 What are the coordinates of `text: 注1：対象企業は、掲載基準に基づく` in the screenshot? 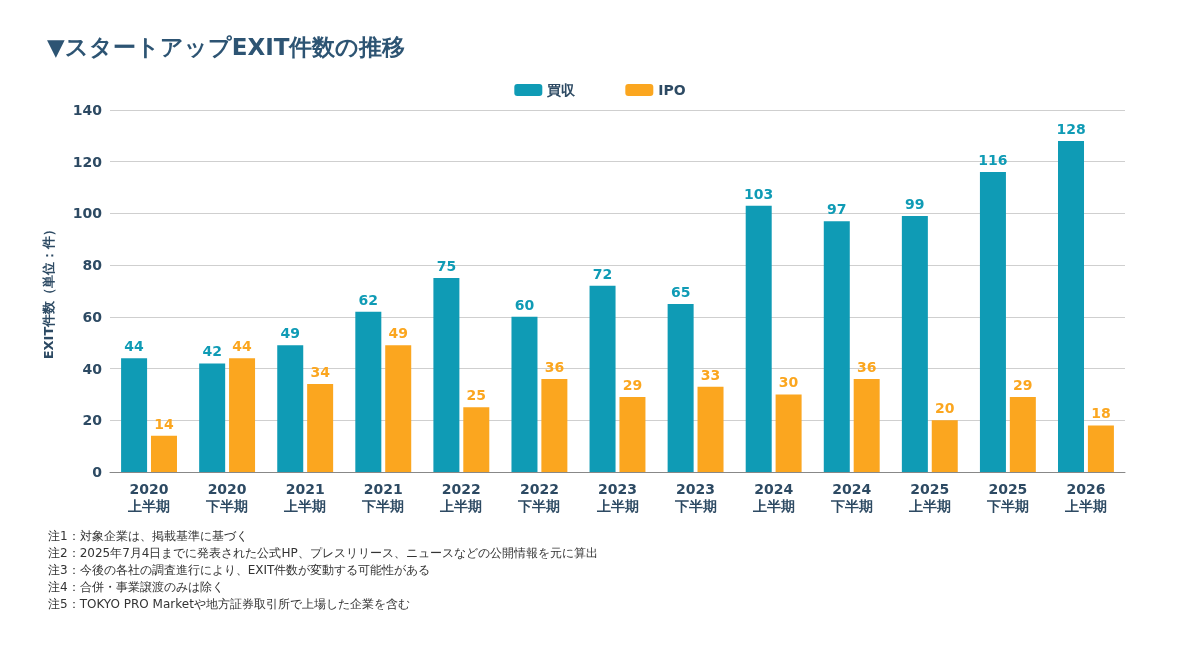 It's located at (148, 536).